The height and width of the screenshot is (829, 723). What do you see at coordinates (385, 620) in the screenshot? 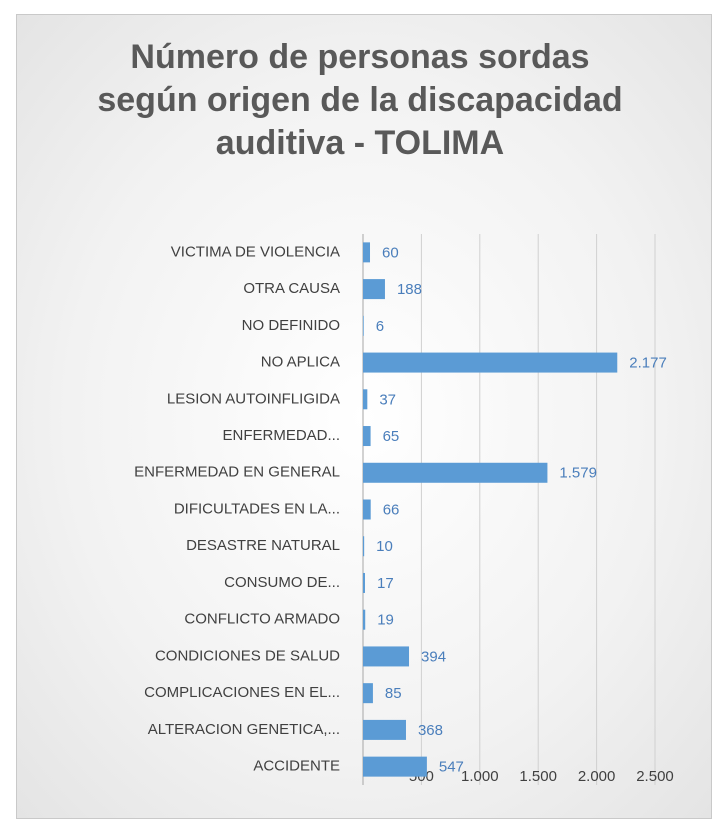
I see `data-label: 19` at bounding box center [385, 620].